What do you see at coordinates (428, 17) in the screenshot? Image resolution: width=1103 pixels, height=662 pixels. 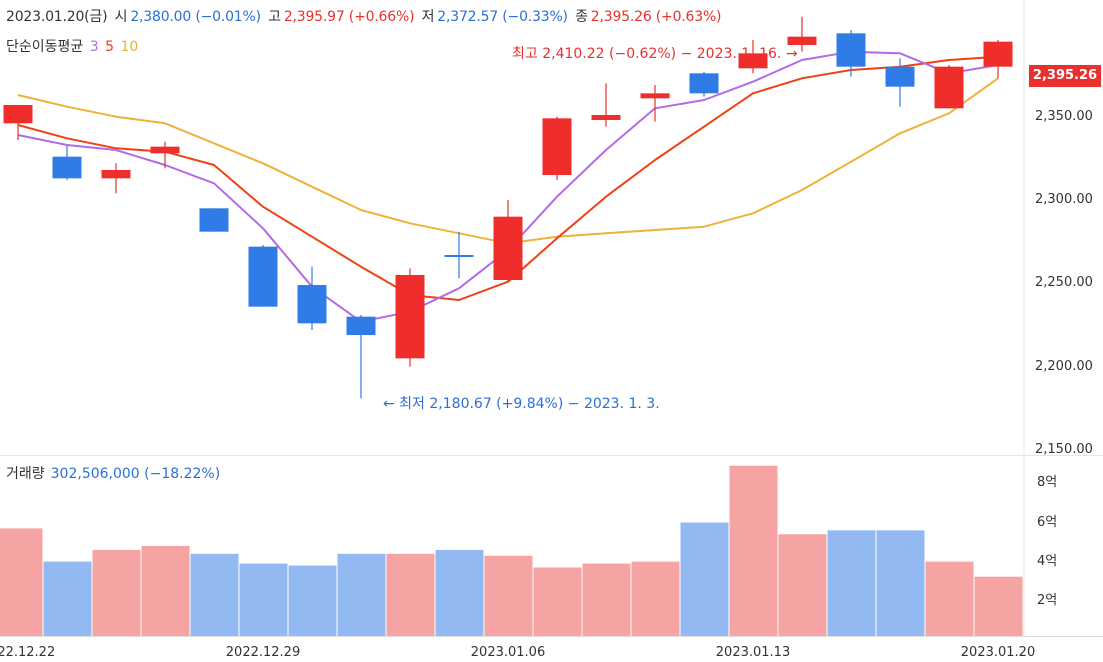 I see `low-label: 저` at bounding box center [428, 17].